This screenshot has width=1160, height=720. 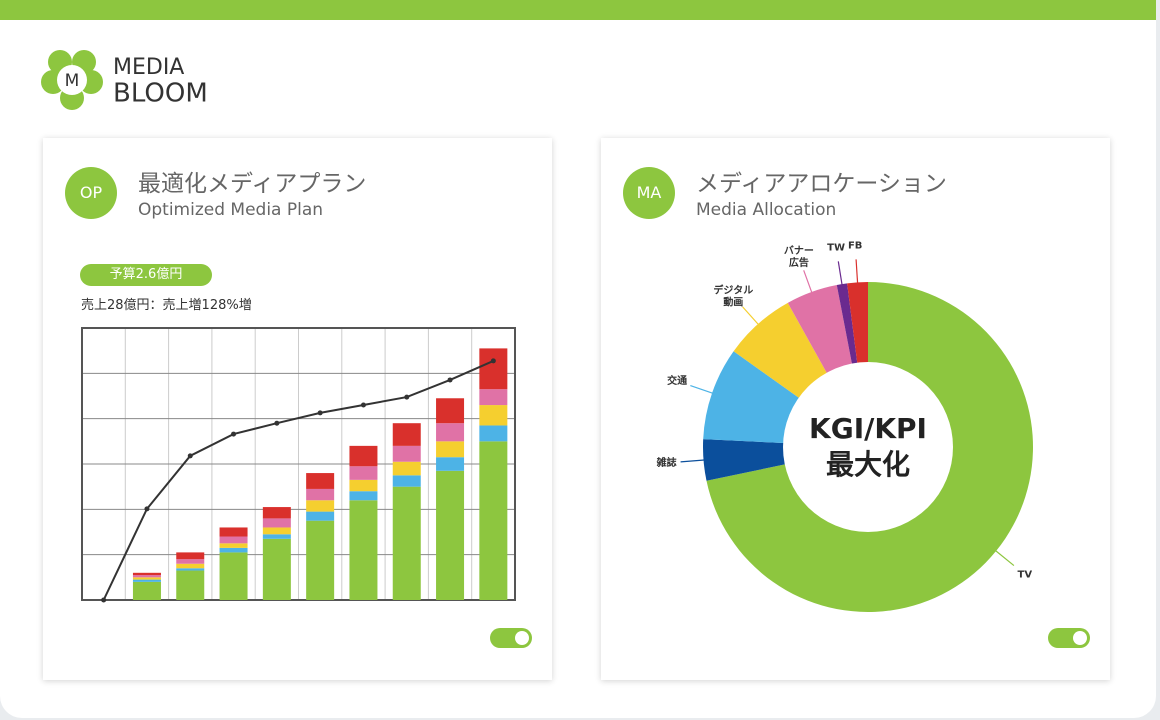 What do you see at coordinates (578, 10) in the screenshot?
I see `top-bar` at bounding box center [578, 10].